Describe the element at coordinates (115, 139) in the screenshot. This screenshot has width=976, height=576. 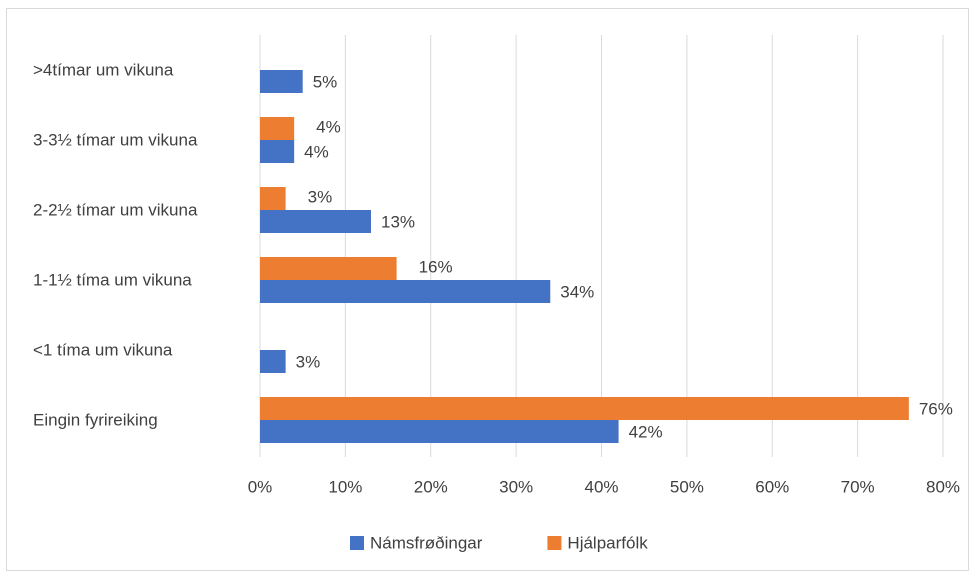
I see `category-label: 3-3½ tímar um vikuna` at that location.